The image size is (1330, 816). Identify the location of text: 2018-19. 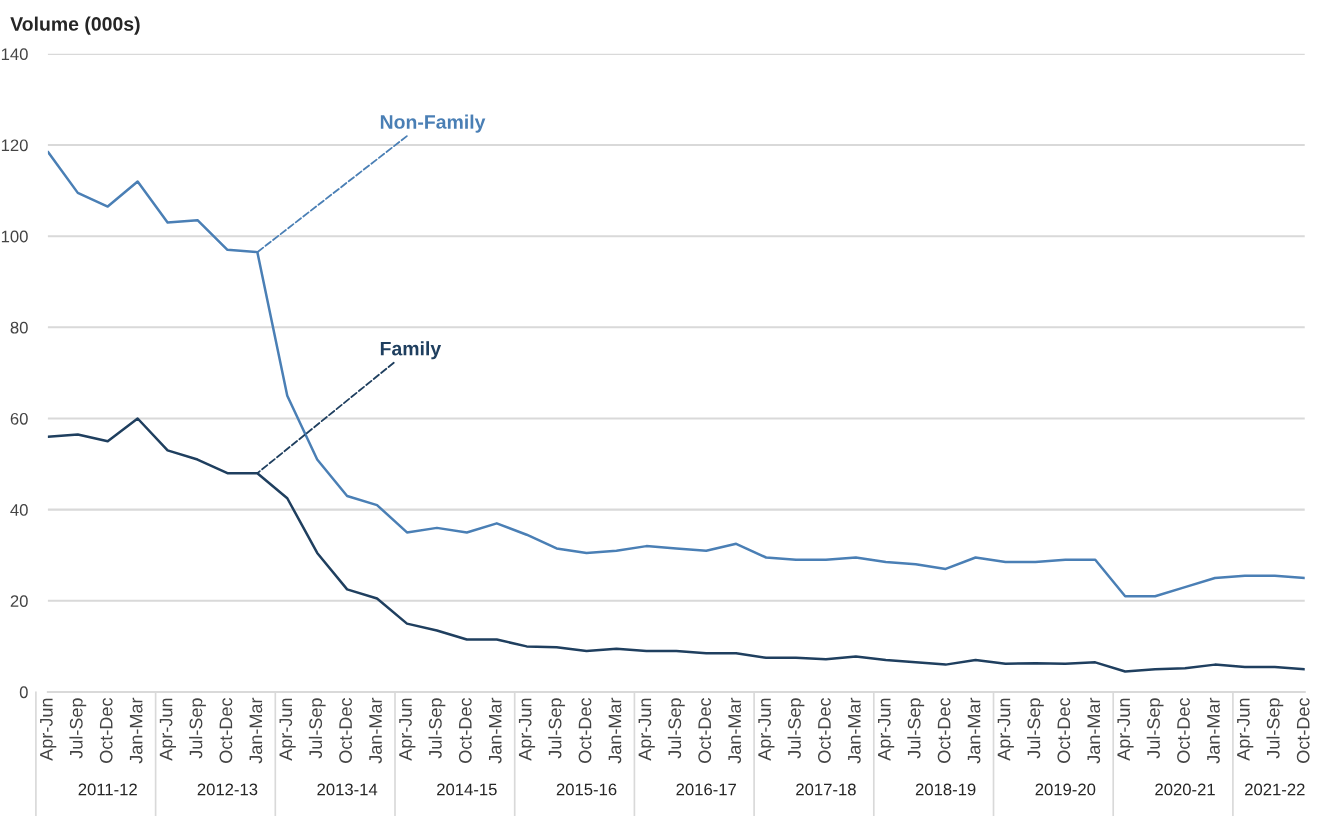
(945, 789).